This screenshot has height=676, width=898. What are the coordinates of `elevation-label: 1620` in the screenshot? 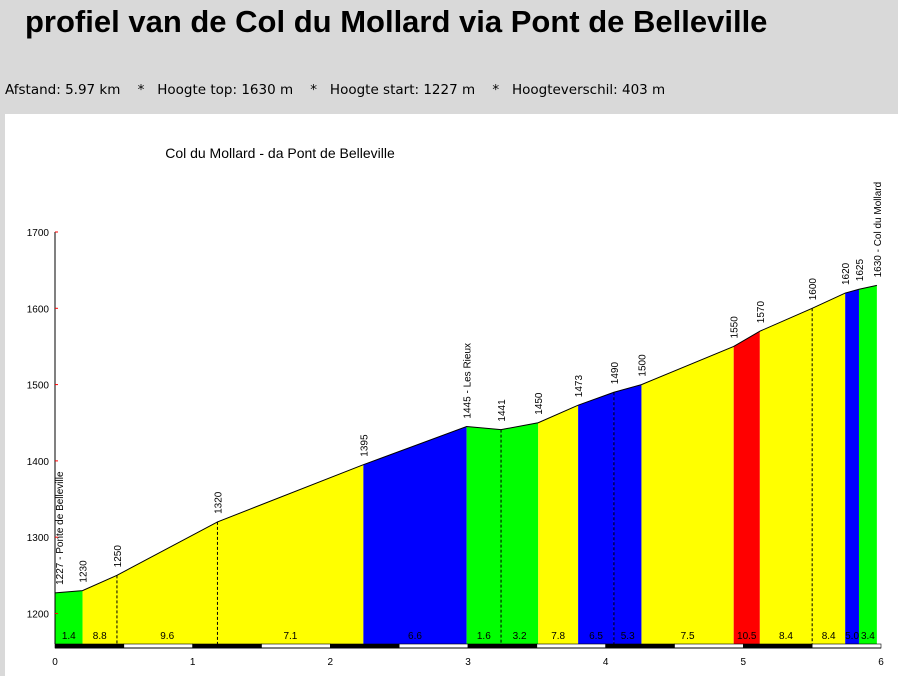 It's located at (846, 273).